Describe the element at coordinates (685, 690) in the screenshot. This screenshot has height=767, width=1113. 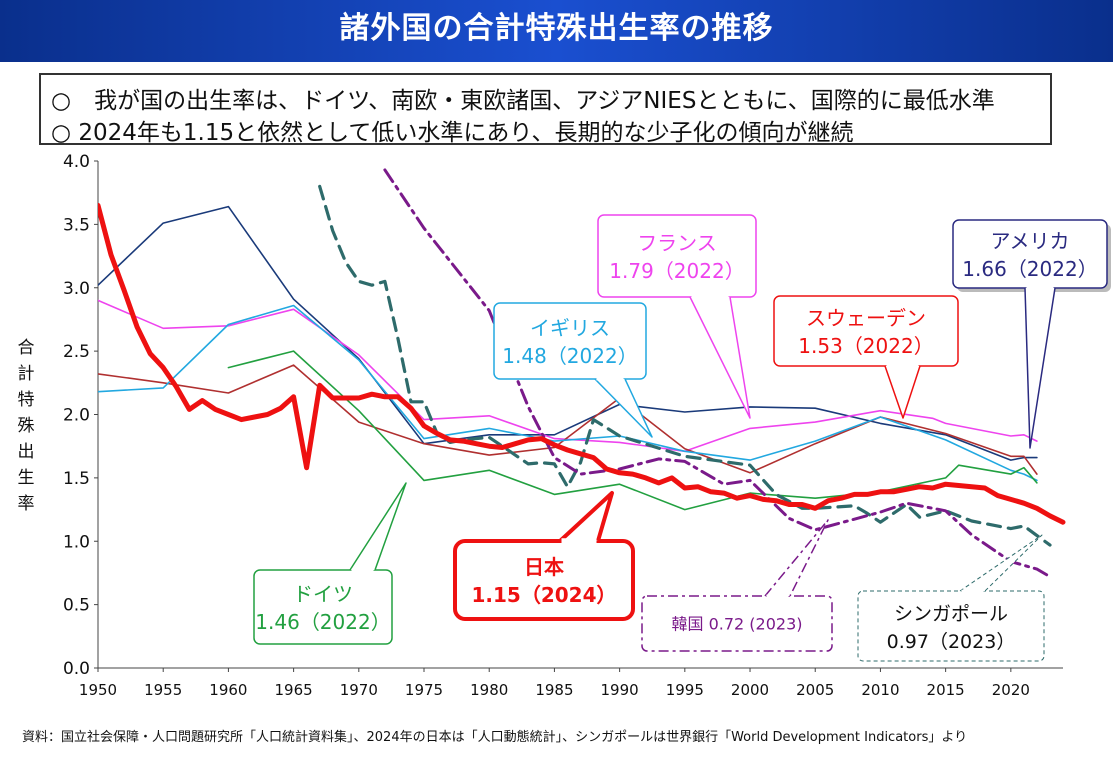
I see `x-tick-label: 1995` at that location.